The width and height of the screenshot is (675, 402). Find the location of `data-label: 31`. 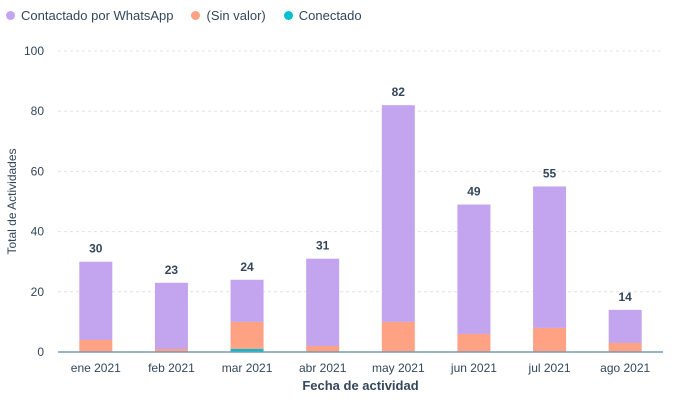

data-label: 31 is located at coordinates (323, 246).